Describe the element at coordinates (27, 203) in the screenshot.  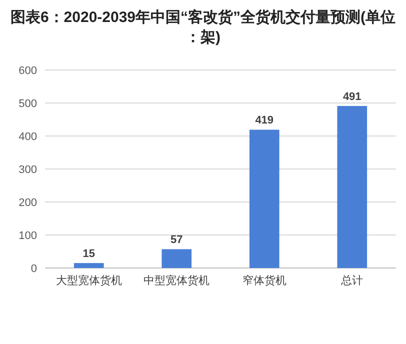
I see `y-tick-label: 200` at that location.